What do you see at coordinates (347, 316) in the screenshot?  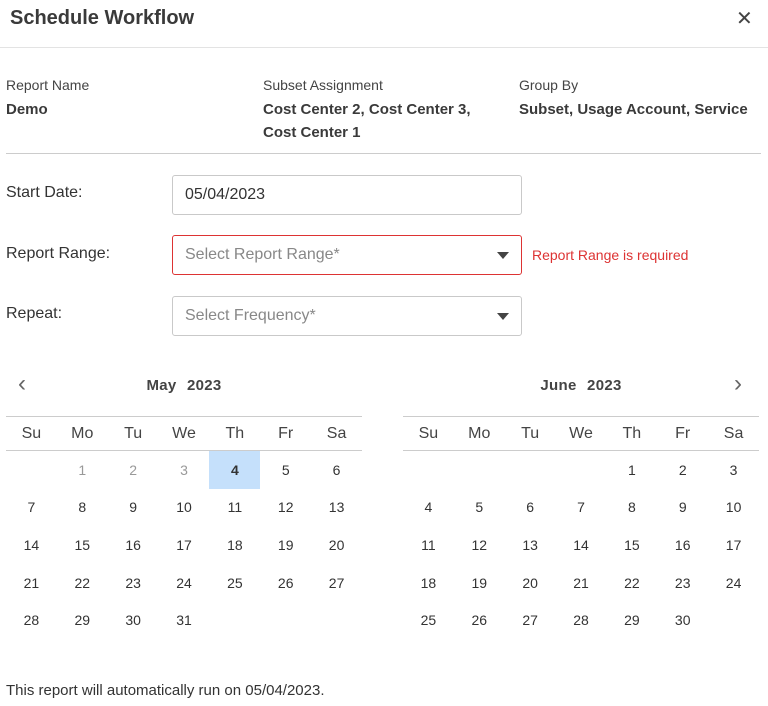 I see `repeat-select: Select Frequency*` at bounding box center [347, 316].